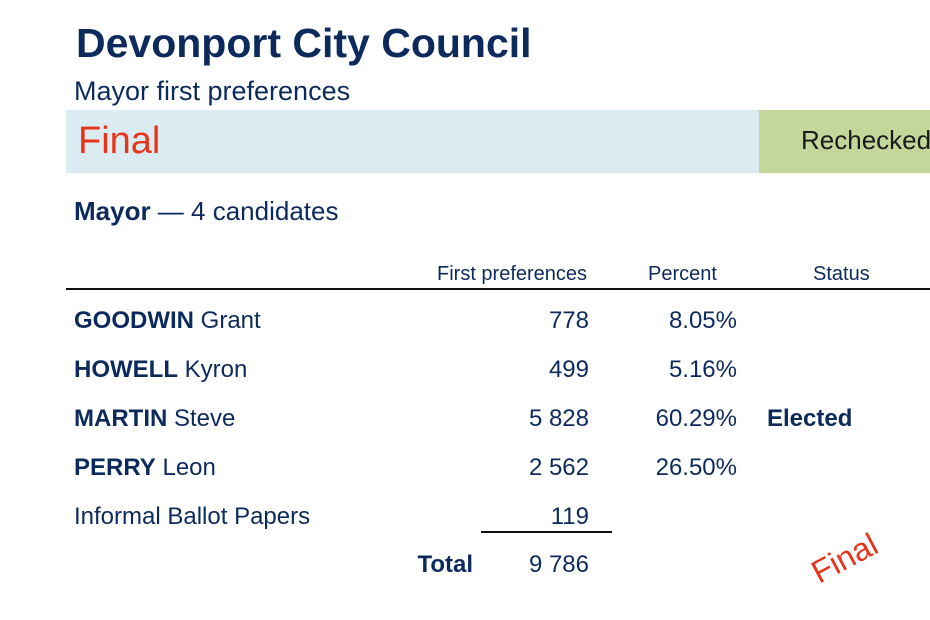 This screenshot has height=620, width=930. I want to click on candidate-surname: MARTIN, so click(121, 418).